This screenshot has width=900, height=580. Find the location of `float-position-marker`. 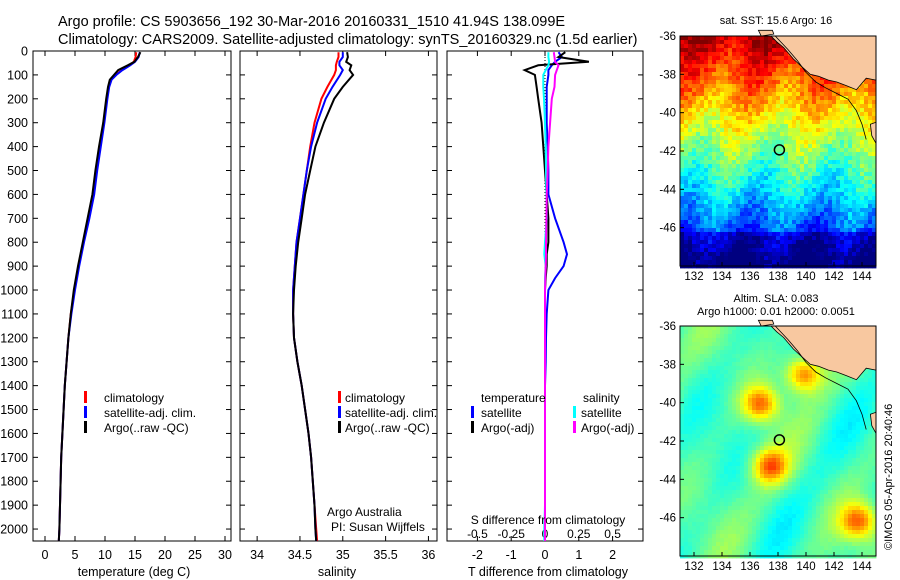

float-position-marker is located at coordinates (779, 150).